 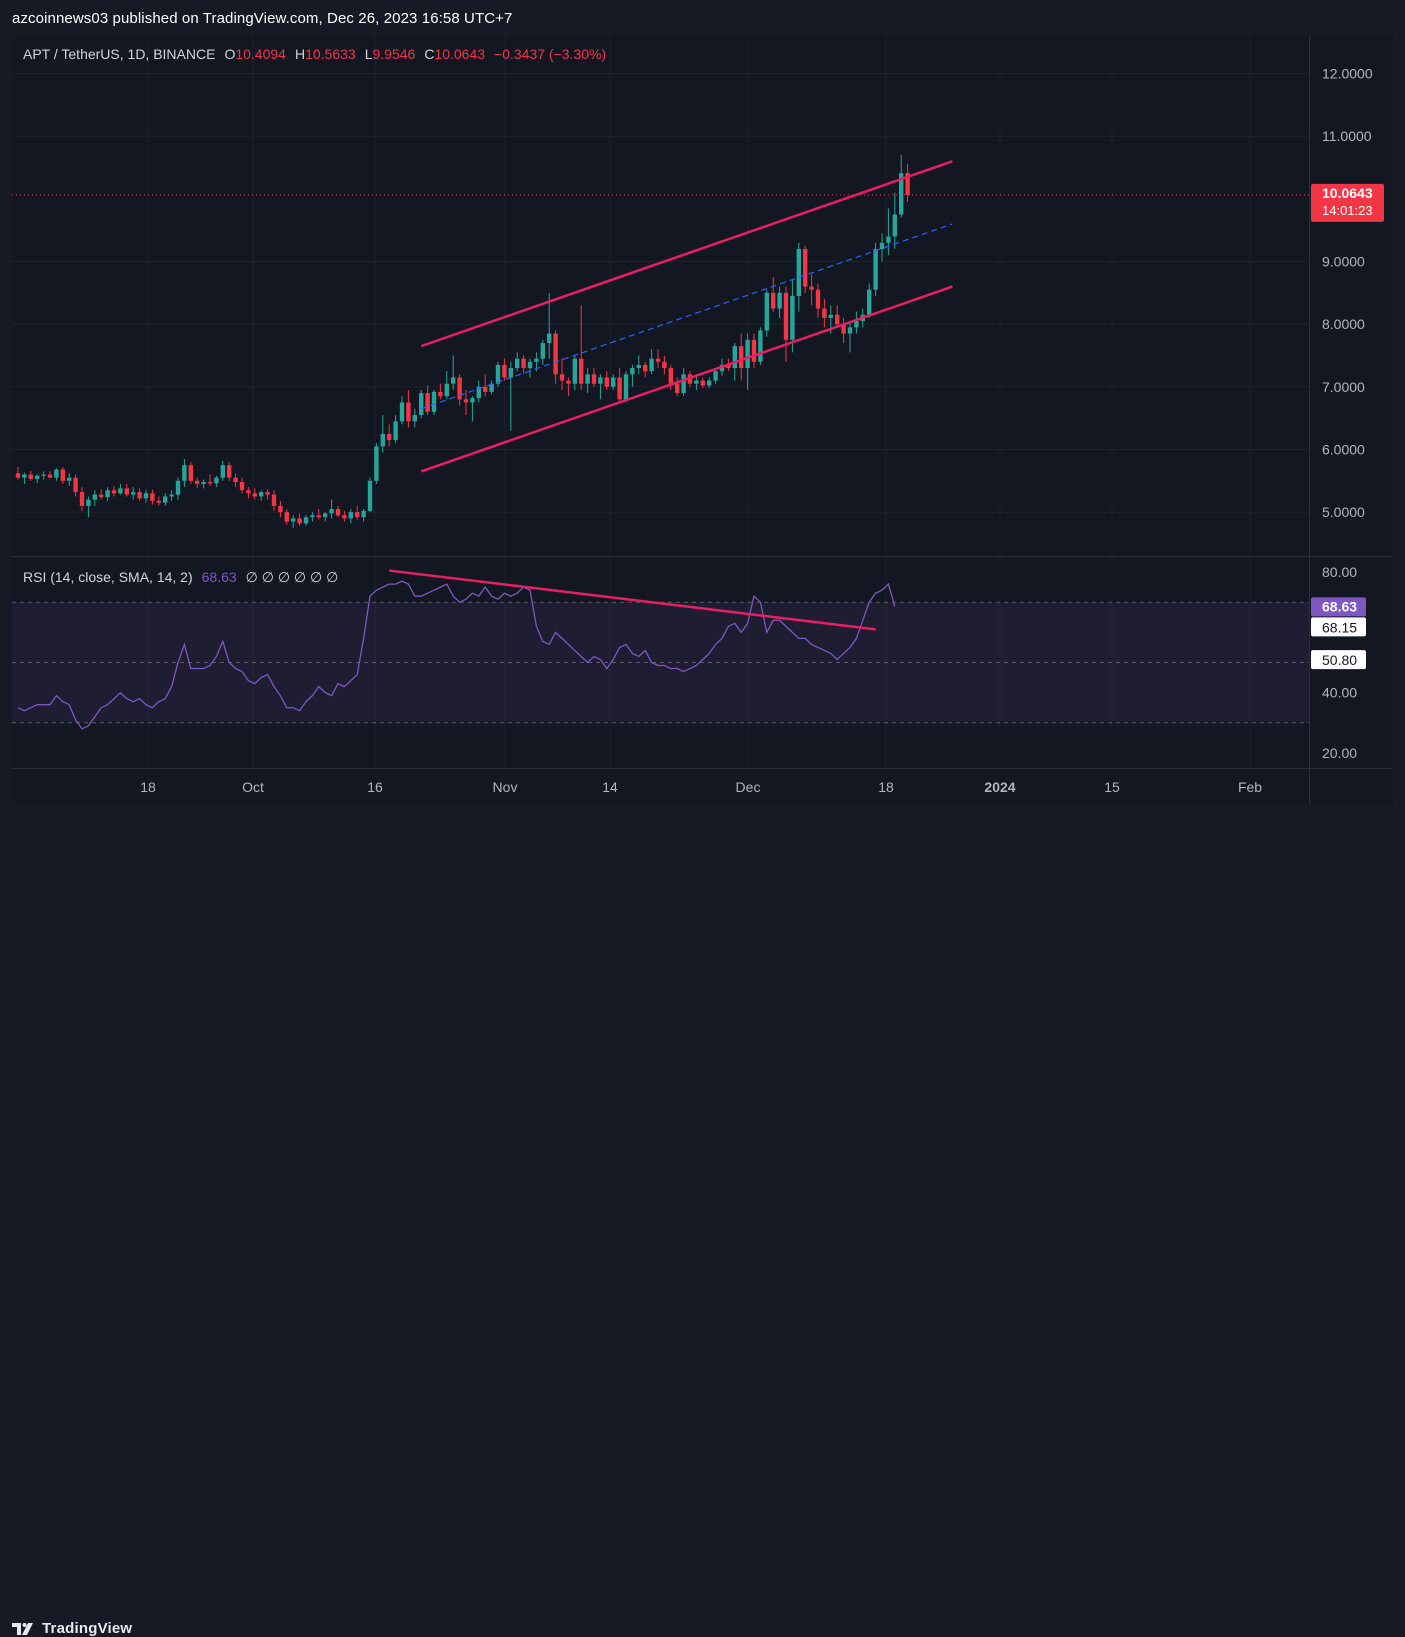 What do you see at coordinates (459, 54) in the screenshot?
I see `close-value: 10.0643` at bounding box center [459, 54].